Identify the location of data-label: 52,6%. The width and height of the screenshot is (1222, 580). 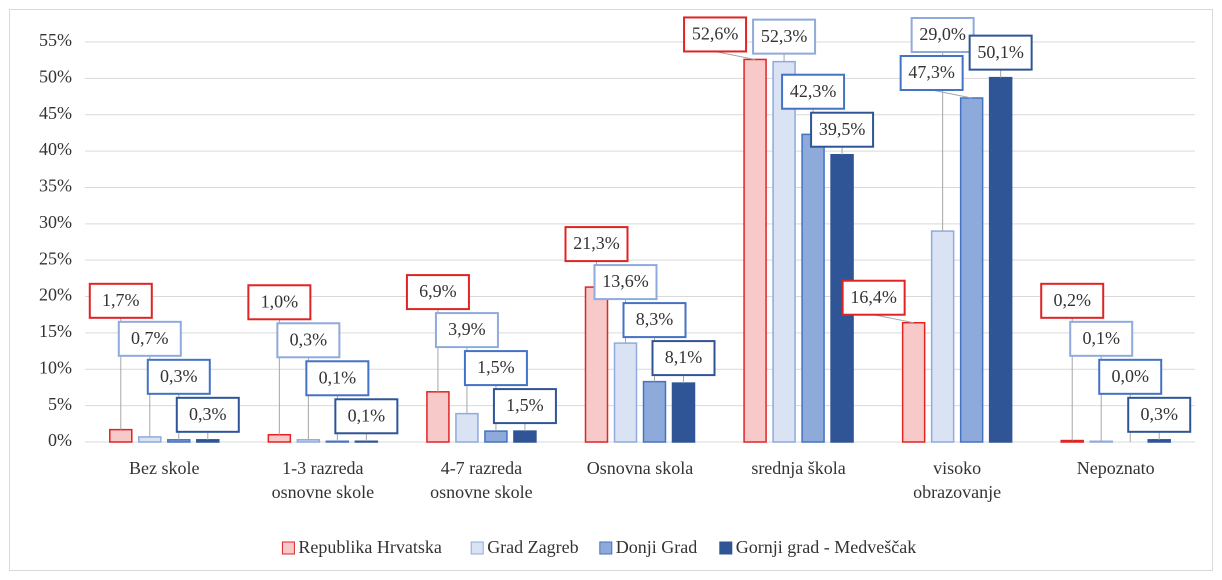
(715, 34).